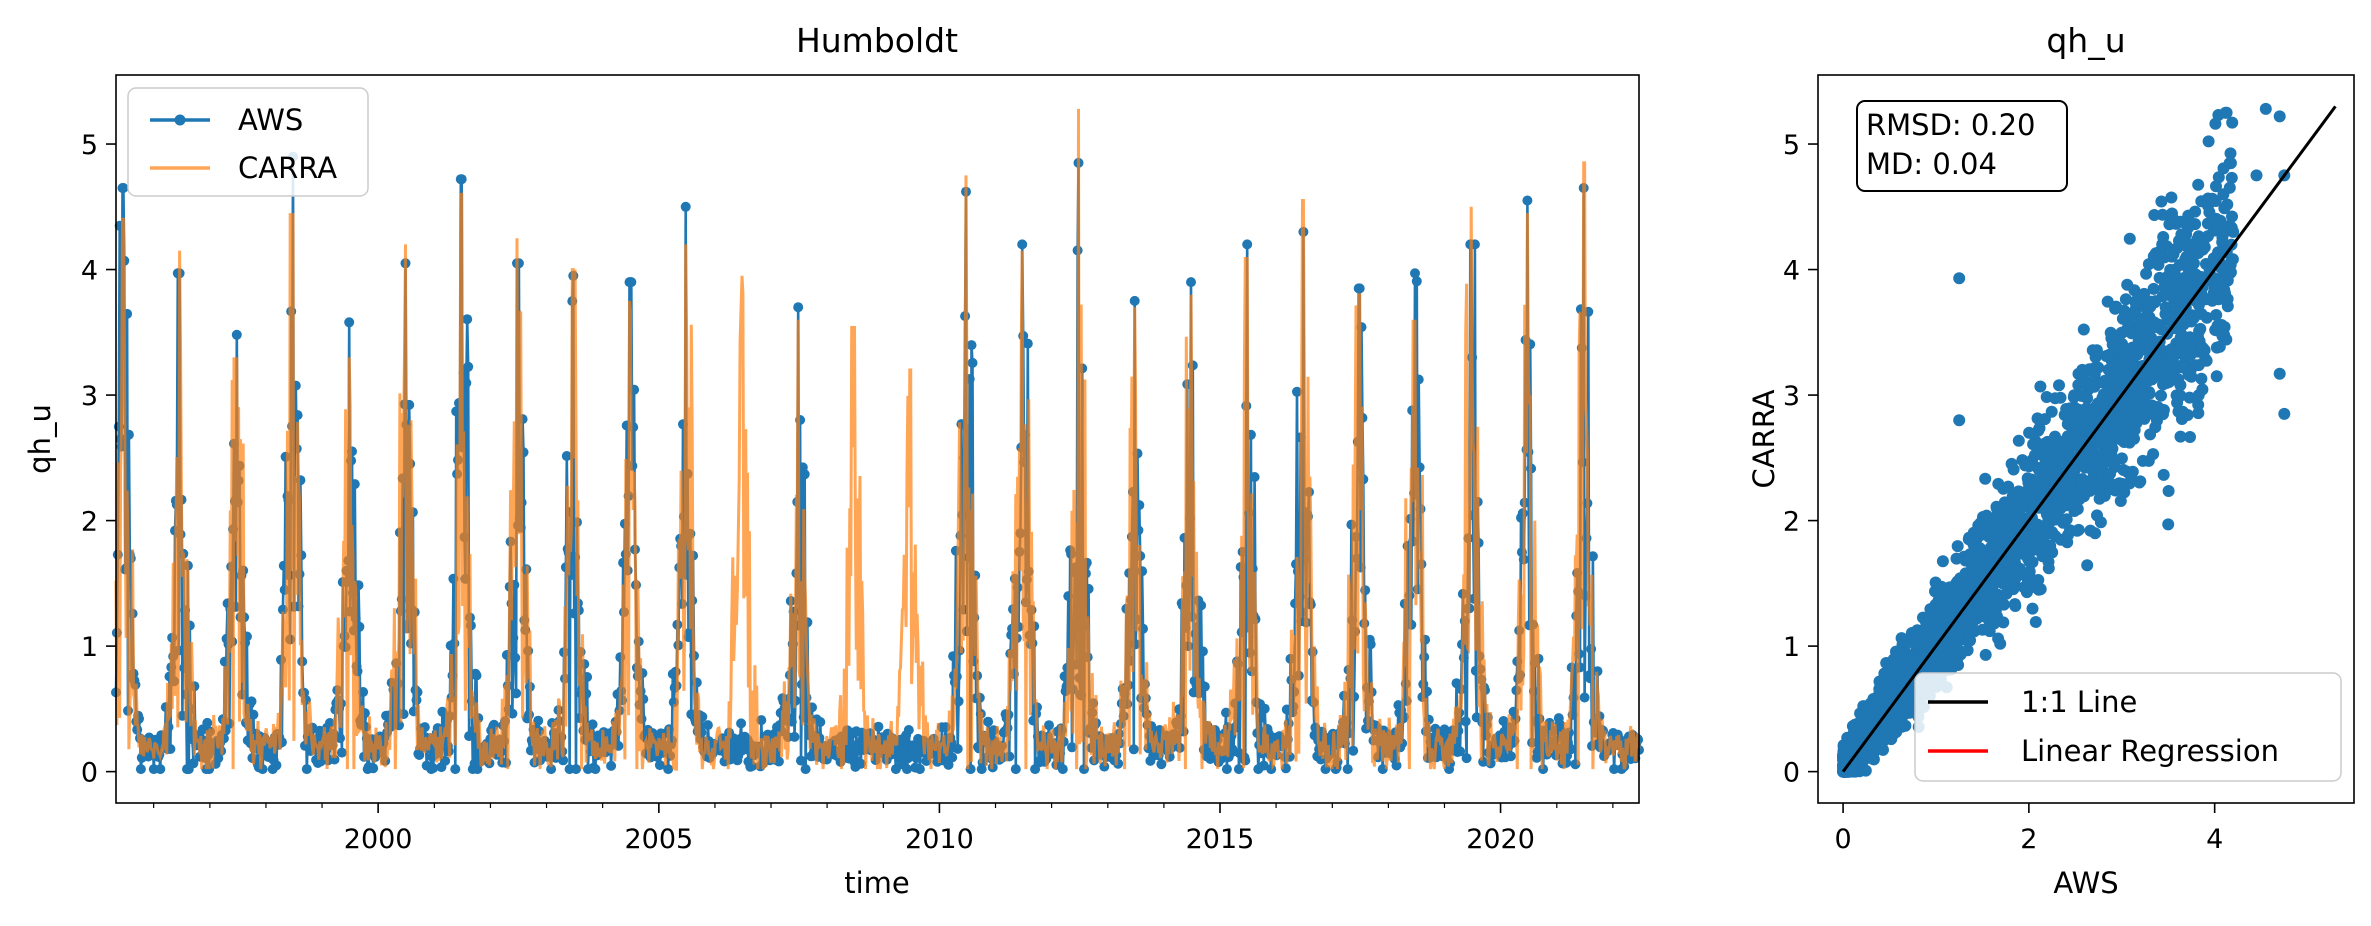 The image size is (2371, 926). What do you see at coordinates (1791, 522) in the screenshot?
I see `scatter-y-tick-label: 2` at bounding box center [1791, 522].